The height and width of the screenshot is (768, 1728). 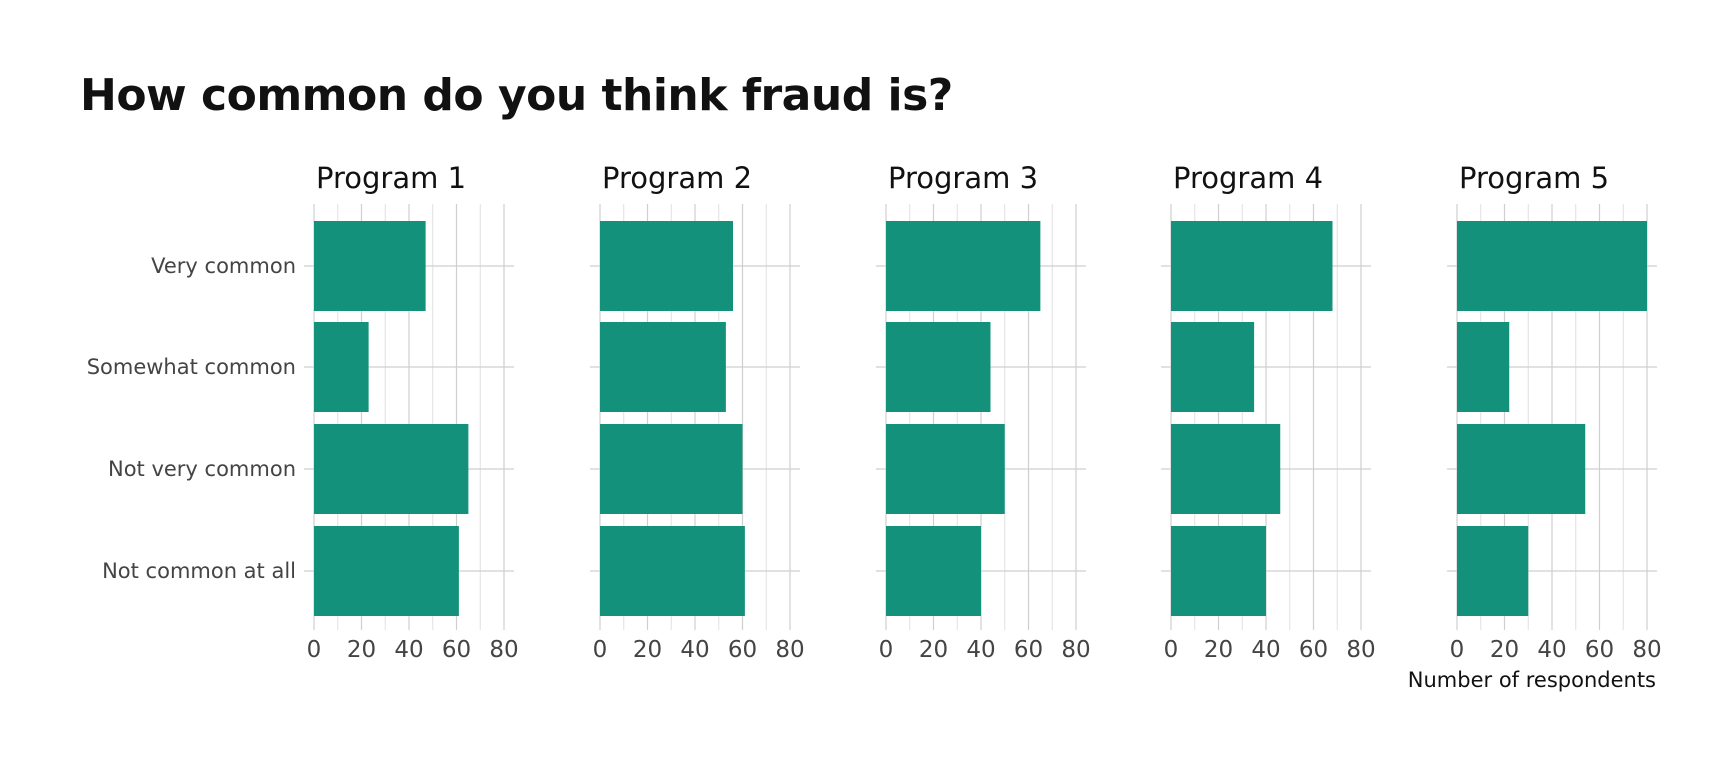 What do you see at coordinates (677, 178) in the screenshot?
I see `panel-title: Program 2` at bounding box center [677, 178].